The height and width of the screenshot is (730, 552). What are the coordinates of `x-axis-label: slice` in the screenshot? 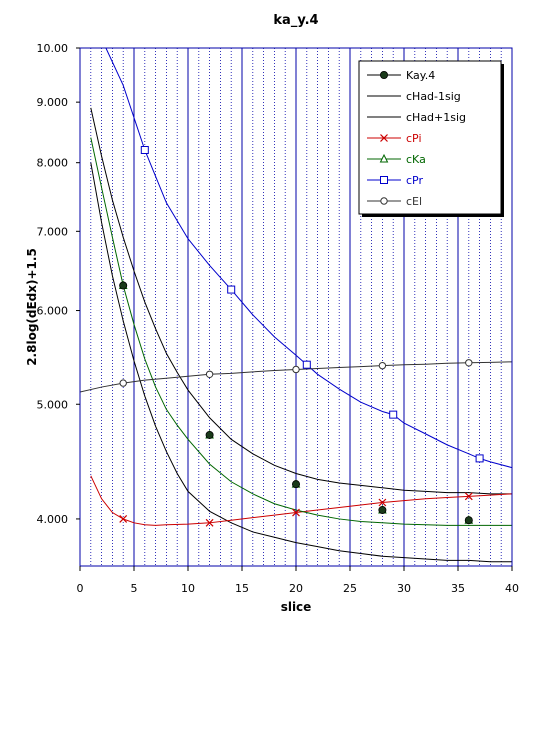 It's located at (296, 607).